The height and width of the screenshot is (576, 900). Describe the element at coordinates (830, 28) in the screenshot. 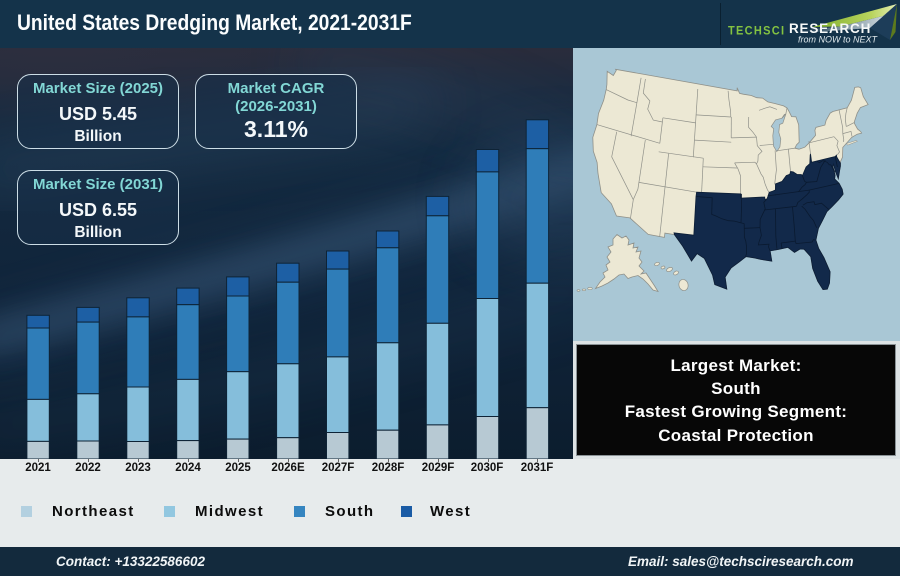

I see `svg-text: RESEARCH` at that location.